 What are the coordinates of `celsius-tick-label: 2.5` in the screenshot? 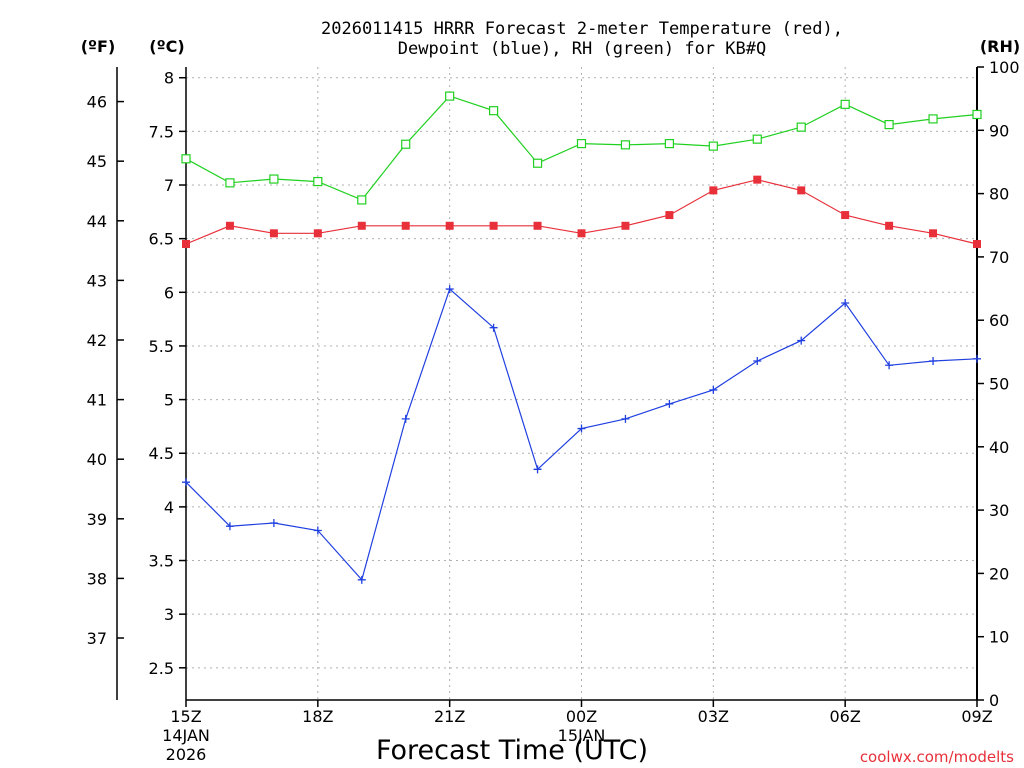 It's located at (161, 668).